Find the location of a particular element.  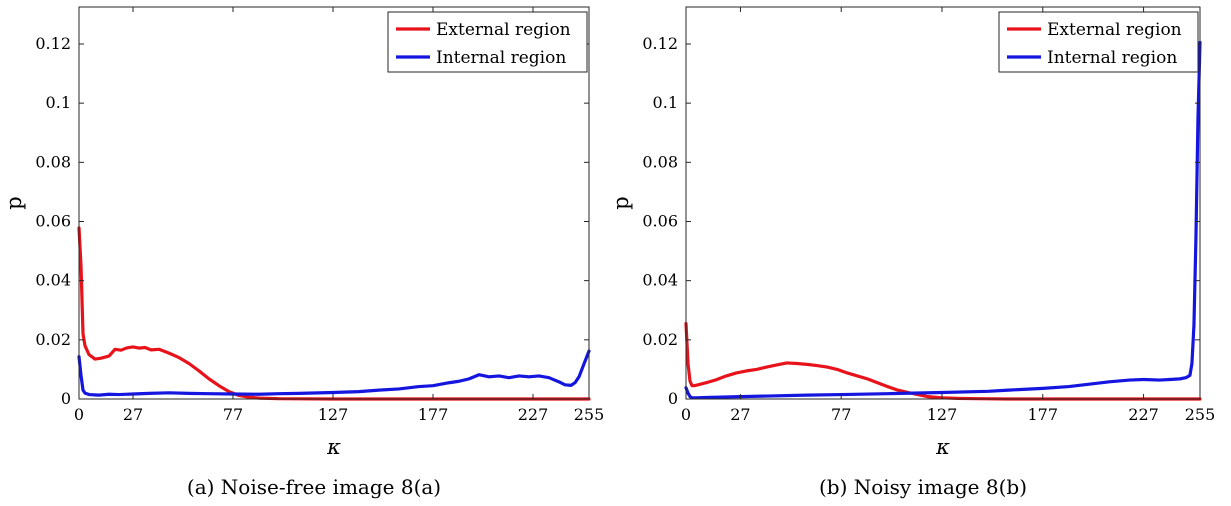

series-group is located at coordinates (334, 313).